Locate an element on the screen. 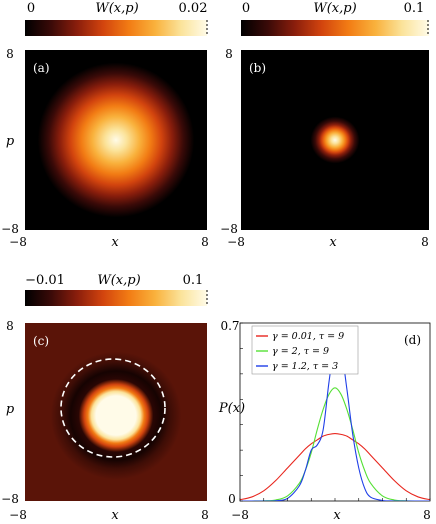  y-tick-b-bottom: −8 is located at coordinates (229, 229).